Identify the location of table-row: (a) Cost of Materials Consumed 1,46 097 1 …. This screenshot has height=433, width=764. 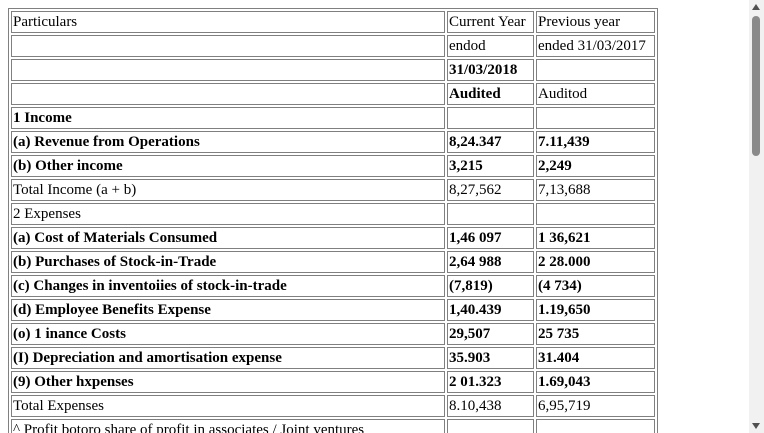
(333, 238).